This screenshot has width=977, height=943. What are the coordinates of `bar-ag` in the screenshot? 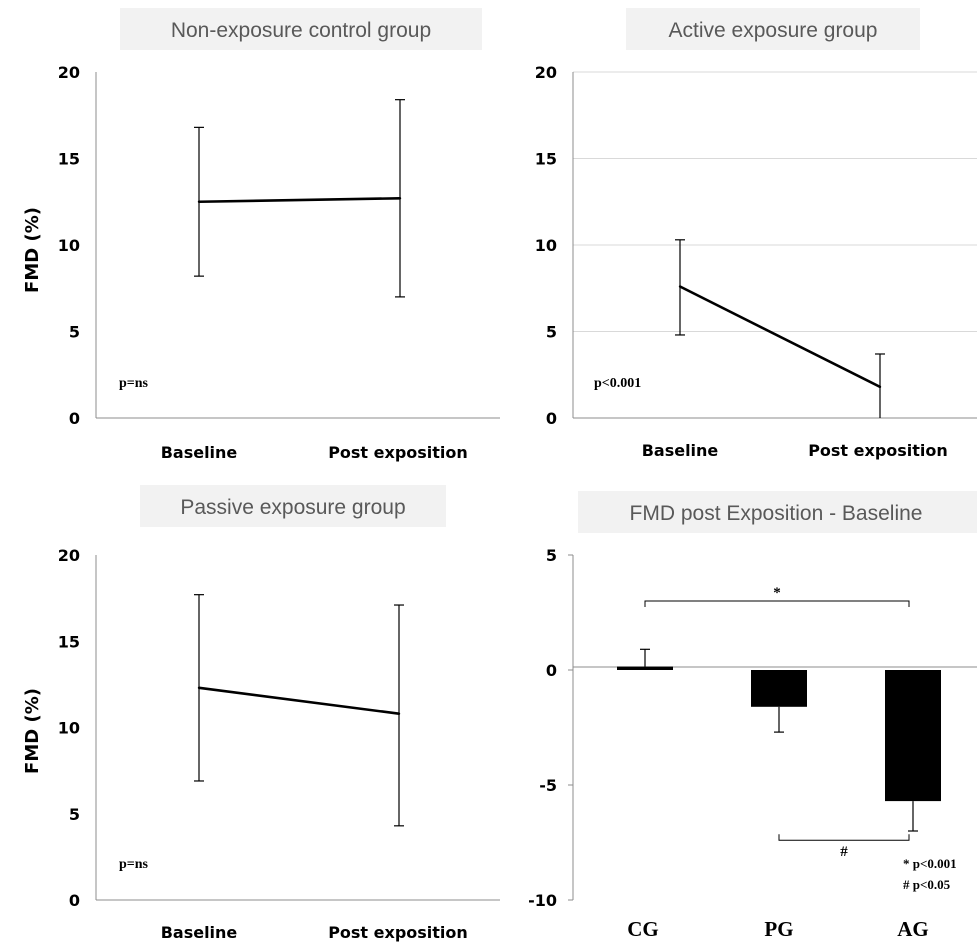 It's located at (913, 736).